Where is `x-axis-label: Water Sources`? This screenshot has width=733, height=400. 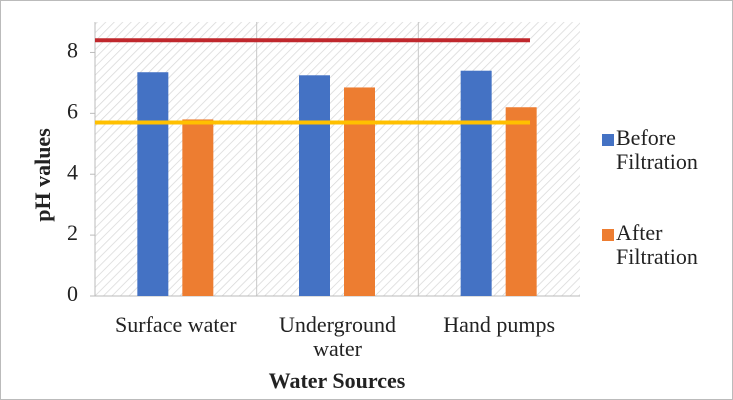
x-axis-label: Water Sources is located at coordinates (337, 380).